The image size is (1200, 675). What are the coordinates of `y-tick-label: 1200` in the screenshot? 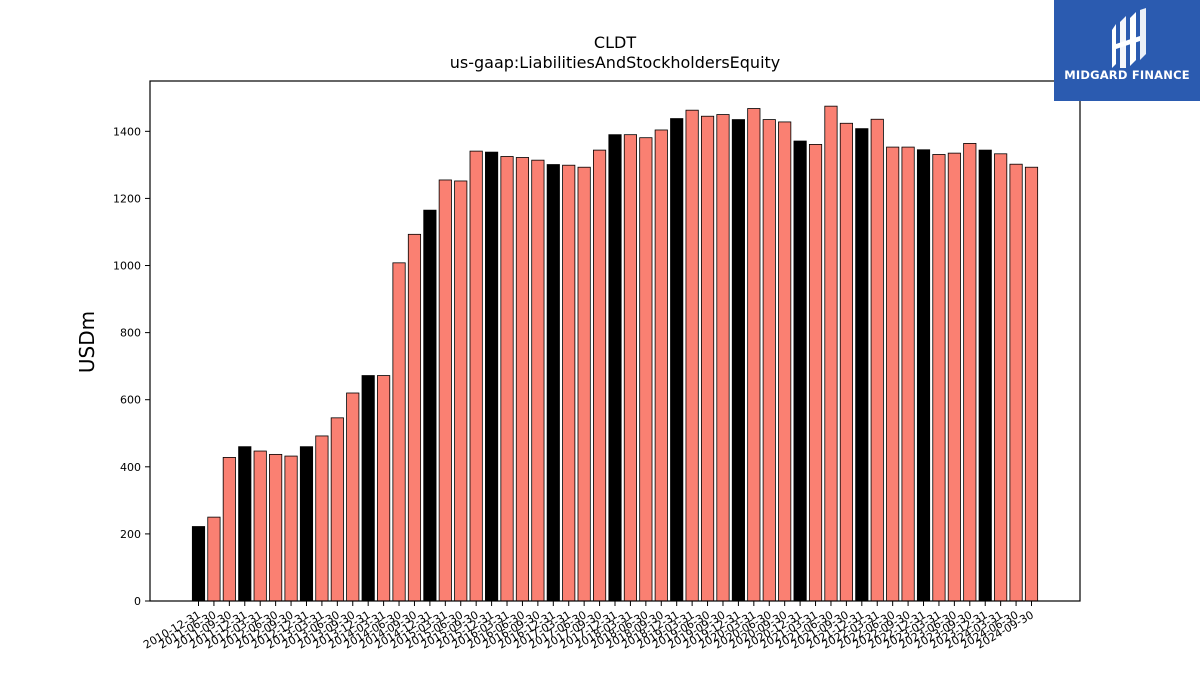 It's located at (127, 198).